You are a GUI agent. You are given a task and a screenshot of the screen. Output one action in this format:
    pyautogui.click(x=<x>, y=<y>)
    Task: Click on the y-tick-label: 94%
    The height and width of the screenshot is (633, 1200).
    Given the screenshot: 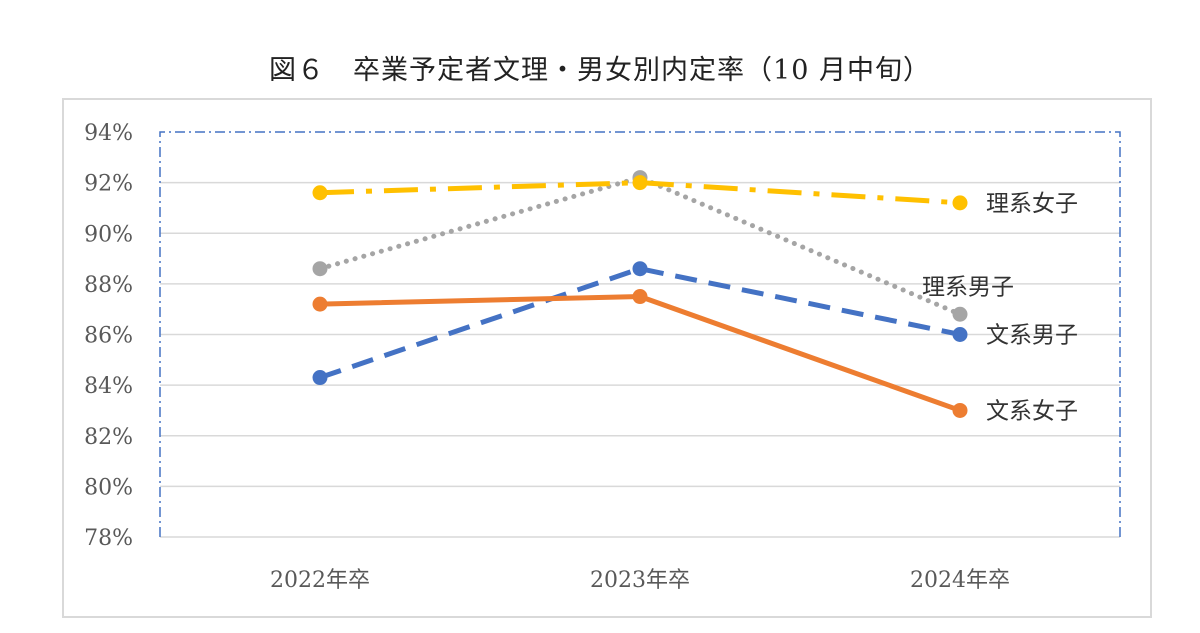 What is the action you would take?
    pyautogui.click(x=108, y=133)
    